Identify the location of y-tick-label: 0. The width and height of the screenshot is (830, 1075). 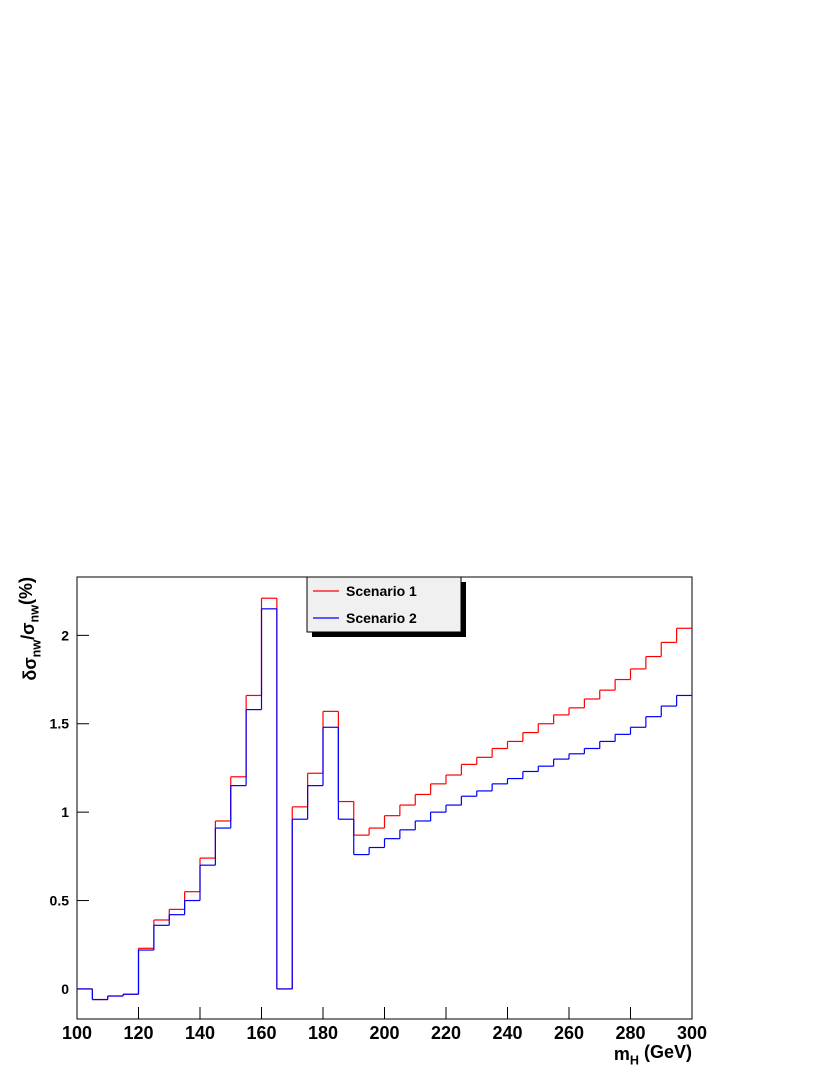
(65, 989).